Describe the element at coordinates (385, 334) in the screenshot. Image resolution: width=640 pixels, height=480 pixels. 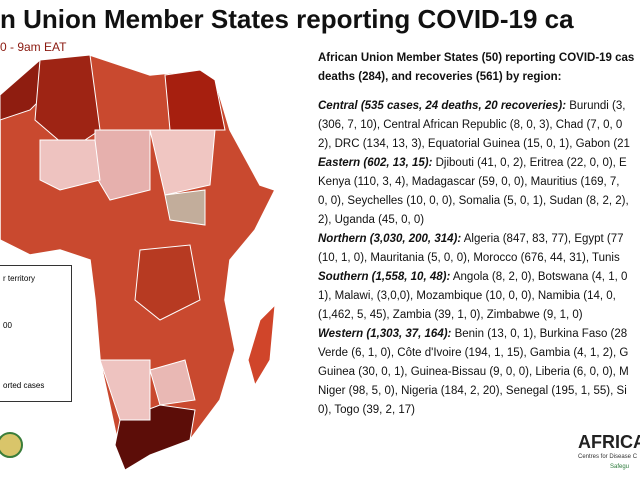
I see `region-lead: Western (1,303, 37, 164):` at that location.